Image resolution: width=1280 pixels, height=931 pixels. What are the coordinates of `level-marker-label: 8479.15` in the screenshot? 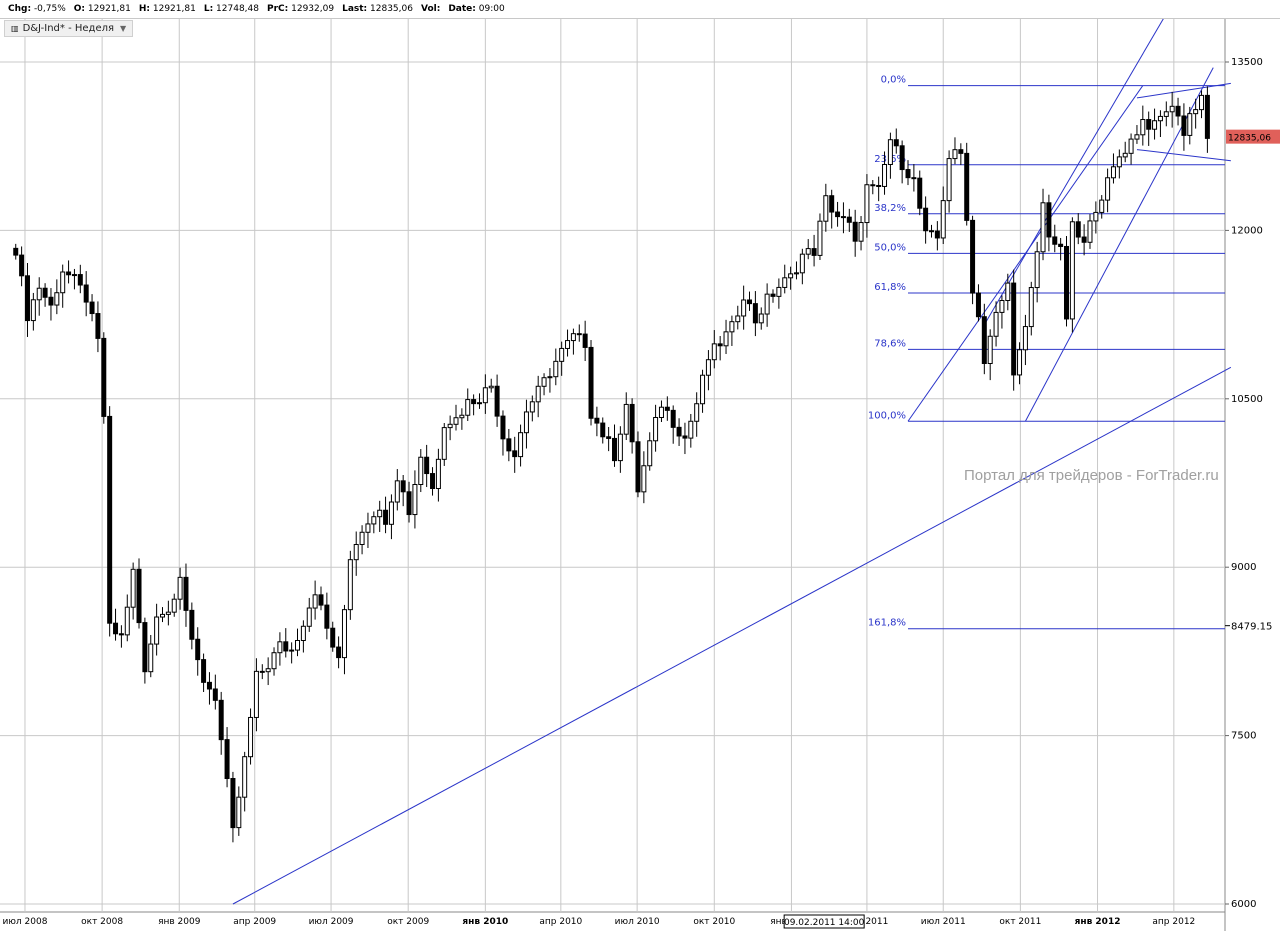 It's located at (1251, 627).